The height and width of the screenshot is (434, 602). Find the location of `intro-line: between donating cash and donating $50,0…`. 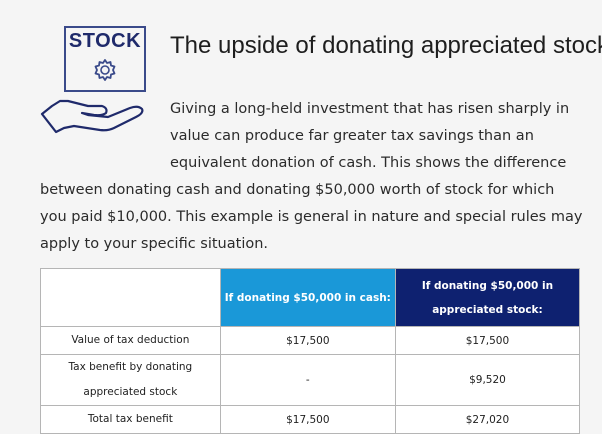

intro-line: between donating cash and donating $50,0… is located at coordinates (297, 190).